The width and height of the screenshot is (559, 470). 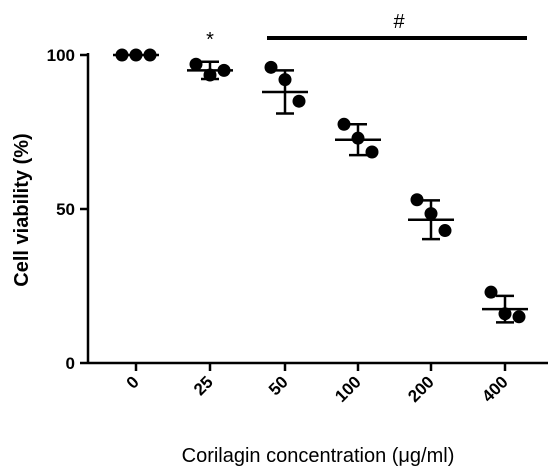 What do you see at coordinates (278, 385) in the screenshot?
I see `x-tick-label: 50` at bounding box center [278, 385].